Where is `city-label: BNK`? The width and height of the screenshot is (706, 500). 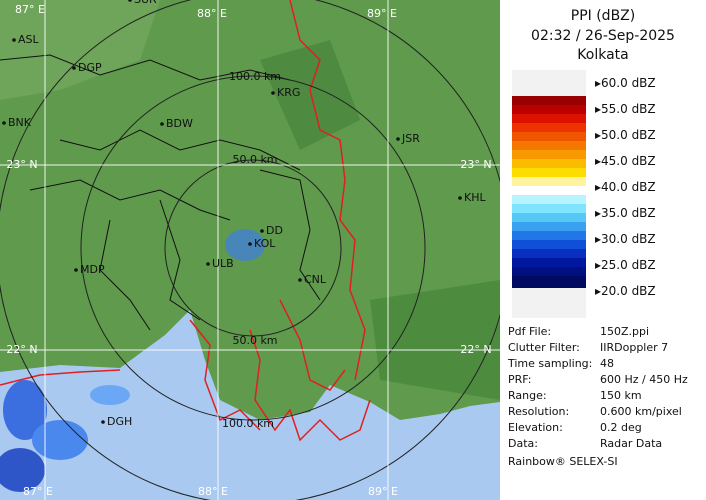
city-label: BNK is located at coordinates (20, 122).